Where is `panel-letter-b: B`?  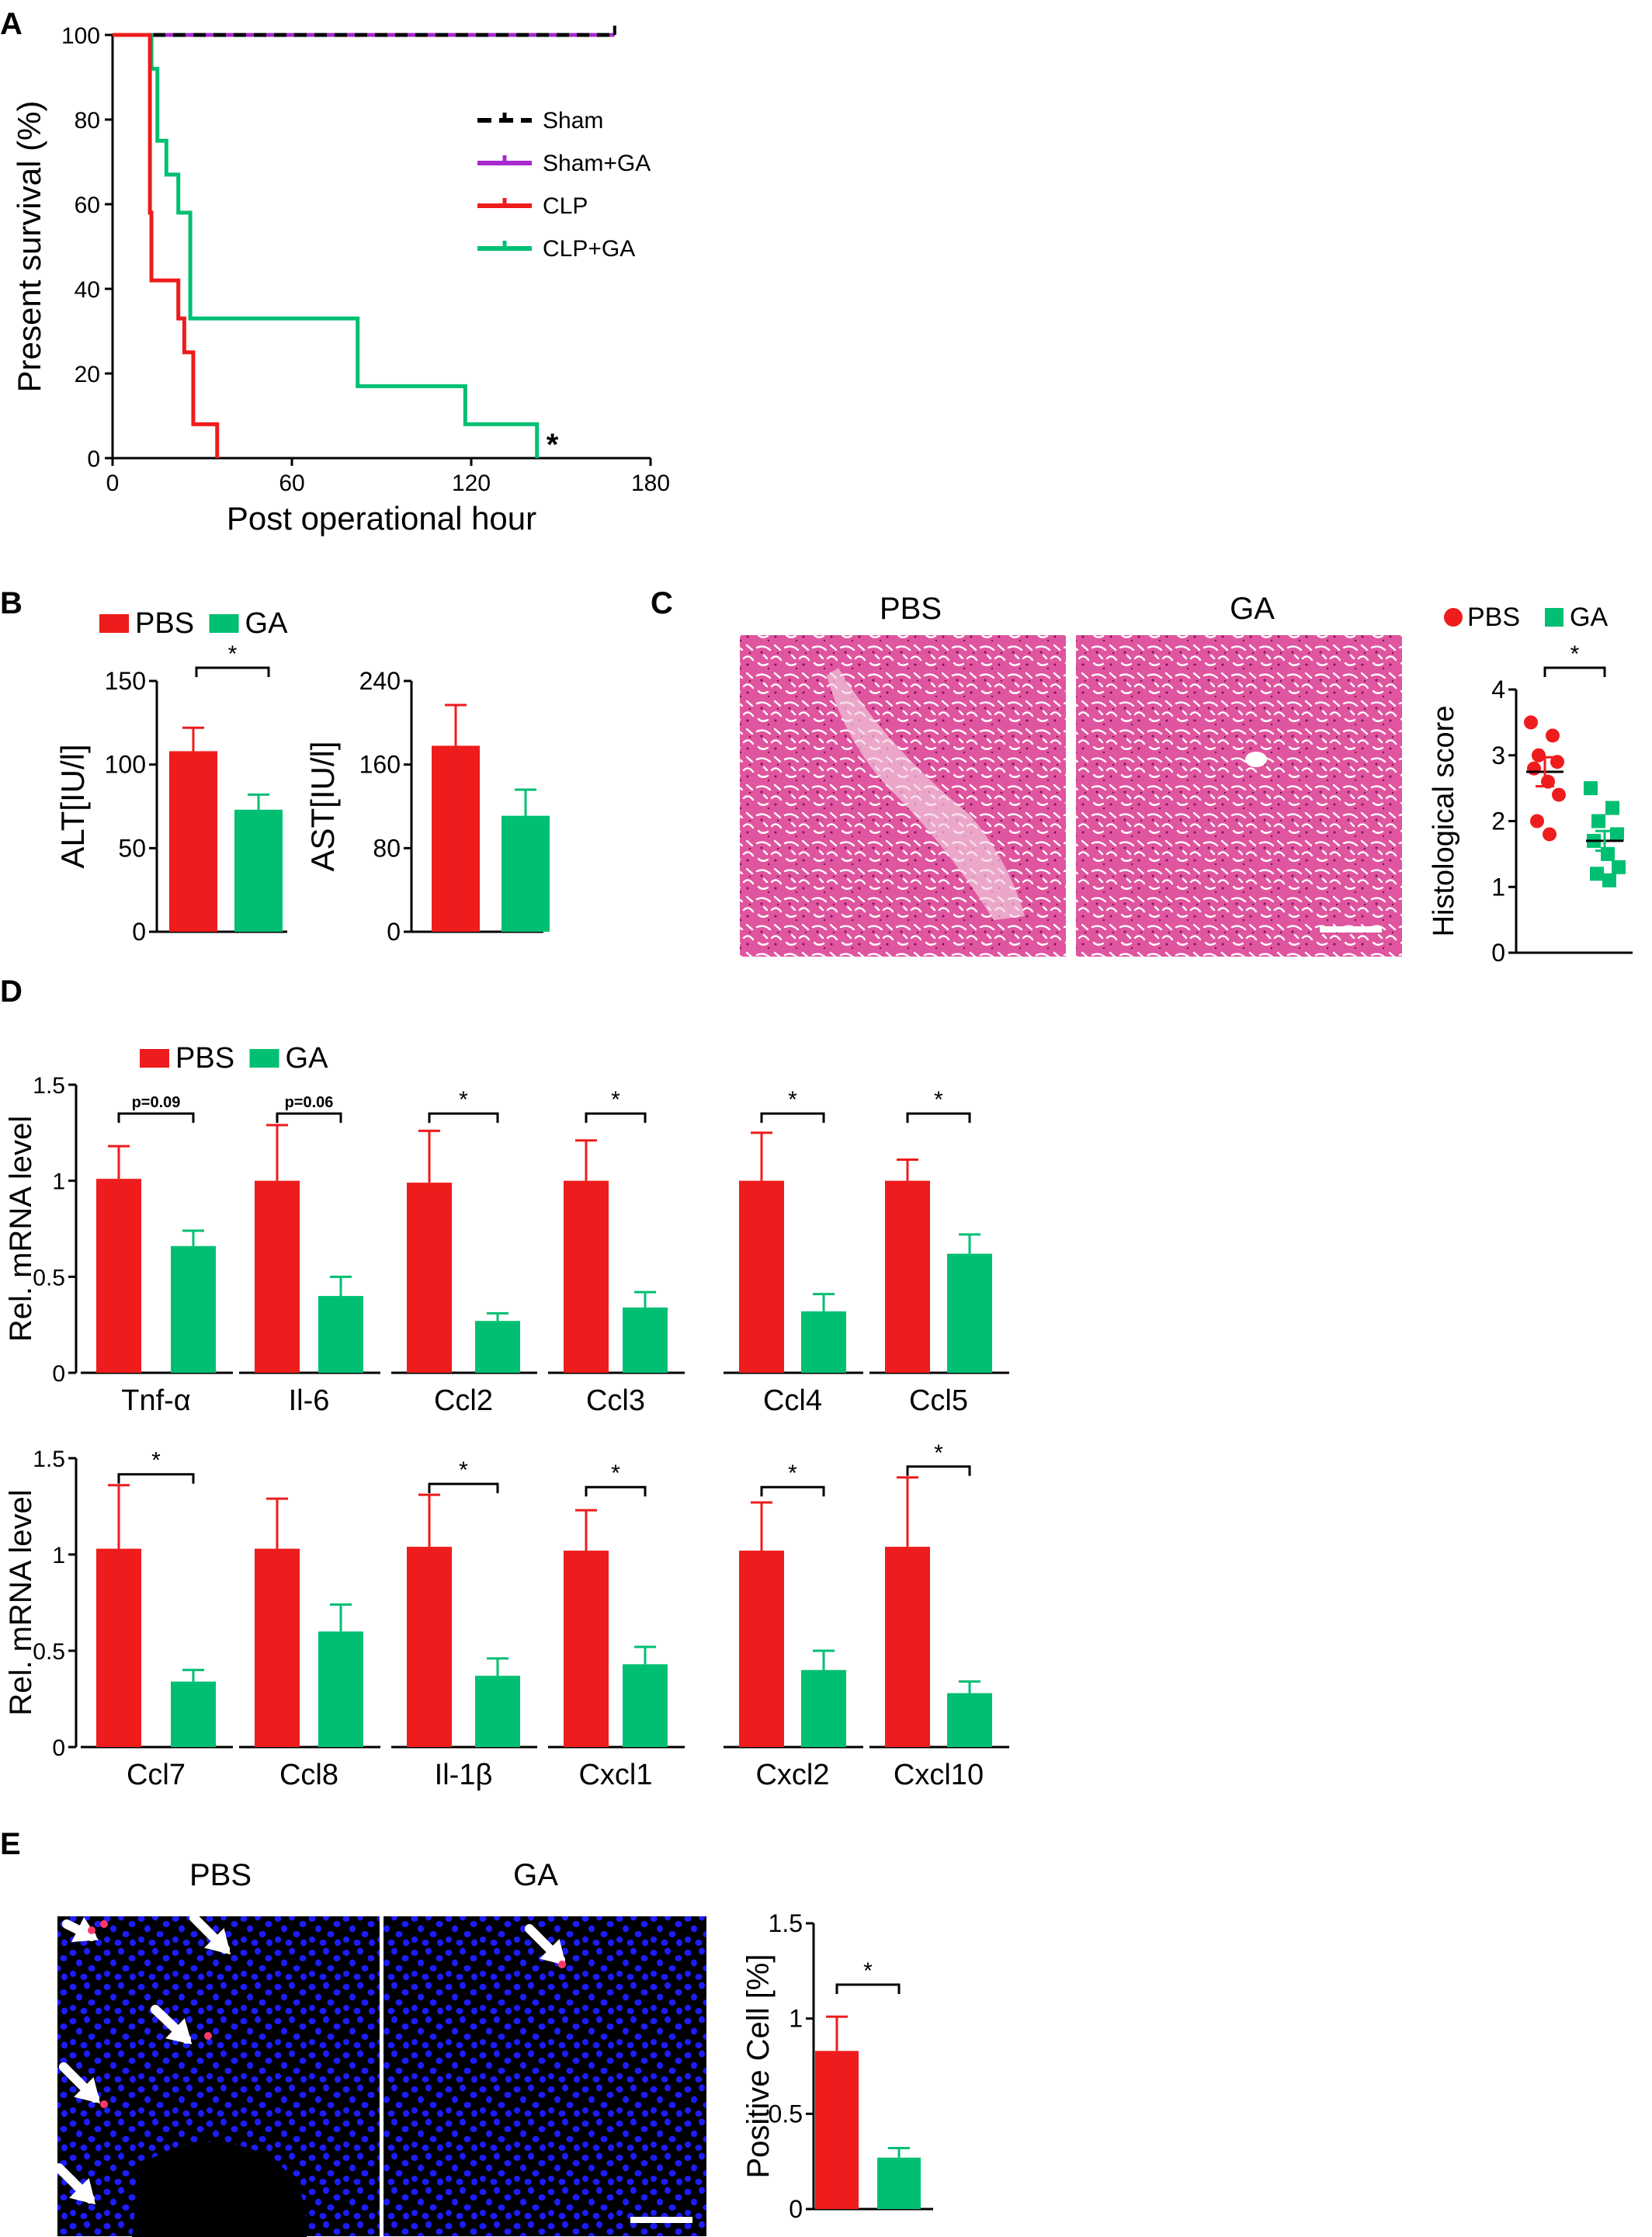
panel-letter-b: B is located at coordinates (11, 603).